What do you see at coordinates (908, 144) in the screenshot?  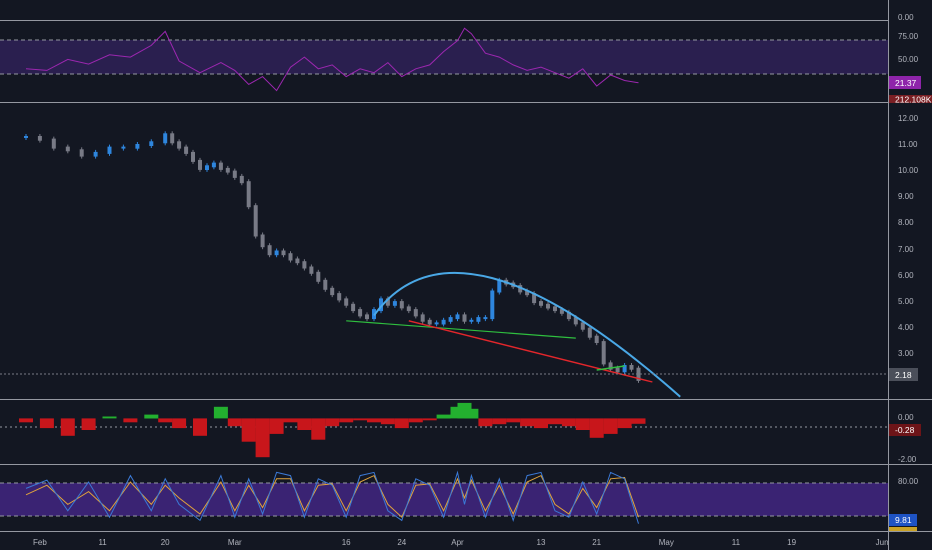 I see `price-tick: 11.00` at bounding box center [908, 144].